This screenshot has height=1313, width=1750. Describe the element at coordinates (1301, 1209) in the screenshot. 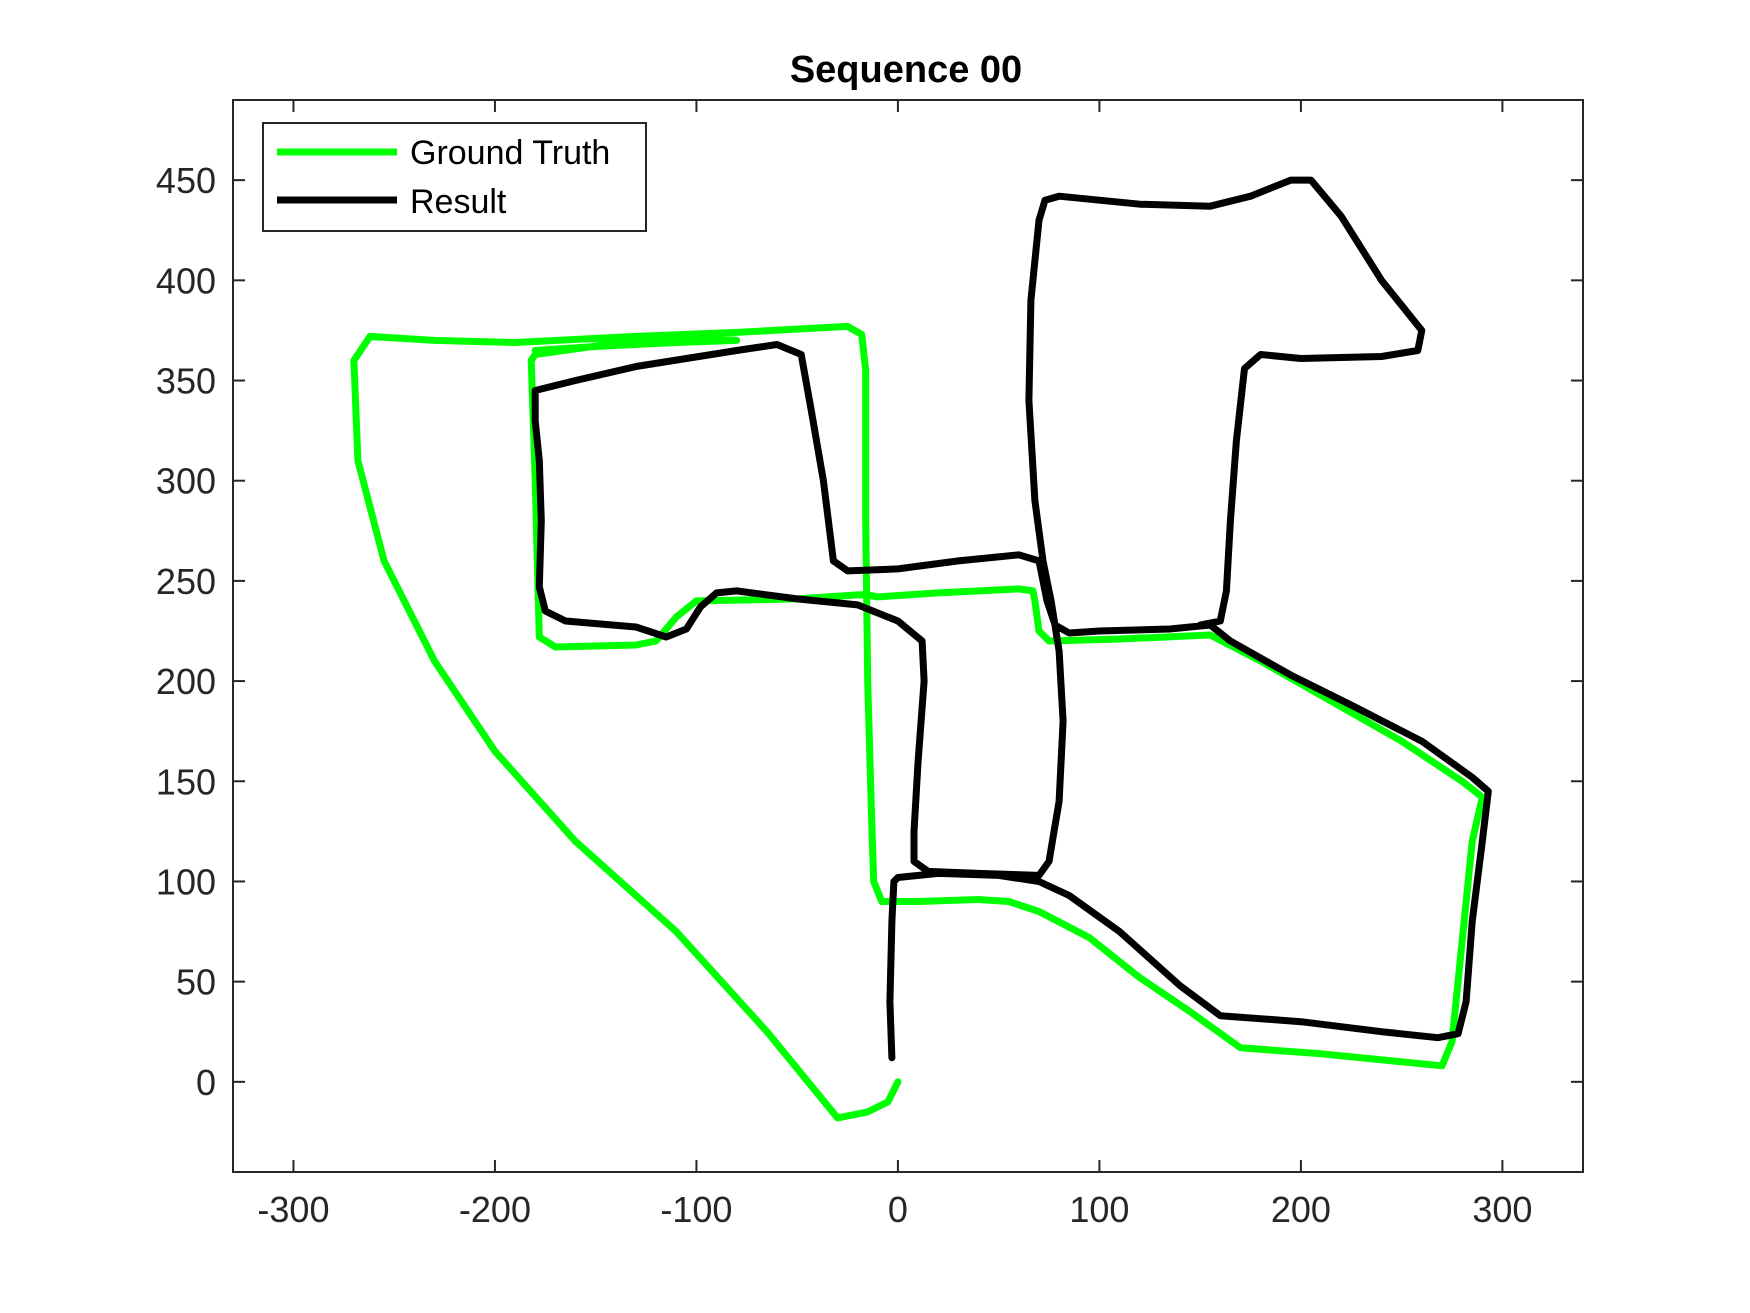

I see `x-tick-label: 200` at that location.